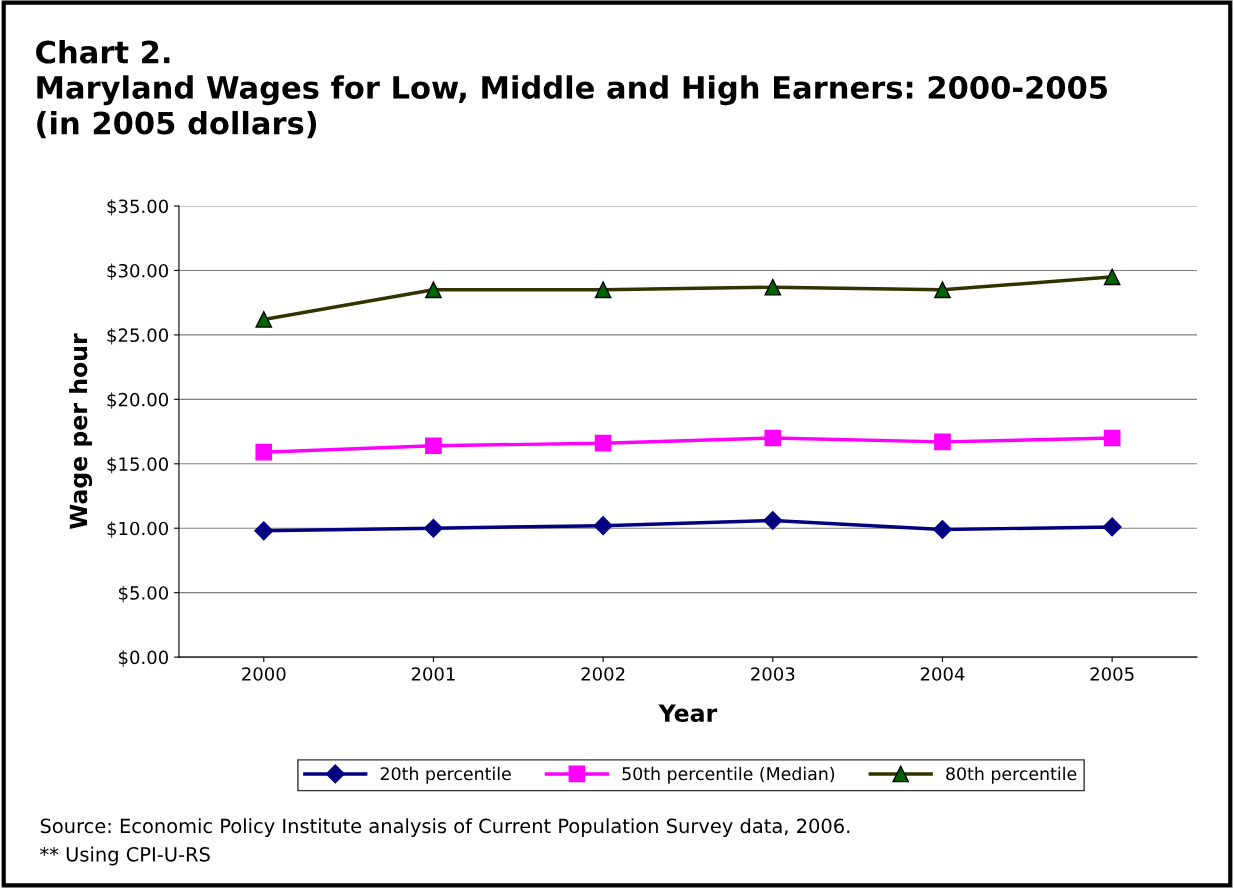 This screenshot has height=888, width=1234. What do you see at coordinates (445, 828) in the screenshot?
I see `source-note: Source: Economic Policy Institute analysis of Current Population Survey data, 2006.` at bounding box center [445, 828].